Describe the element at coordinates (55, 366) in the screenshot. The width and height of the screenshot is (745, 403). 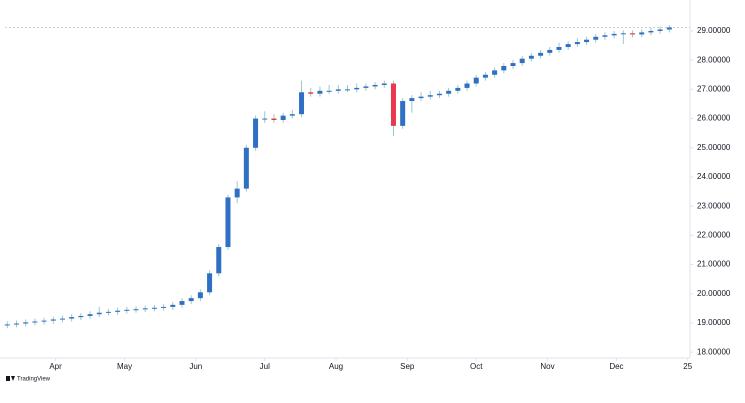
I see `x-tick-label: Apr` at that location.